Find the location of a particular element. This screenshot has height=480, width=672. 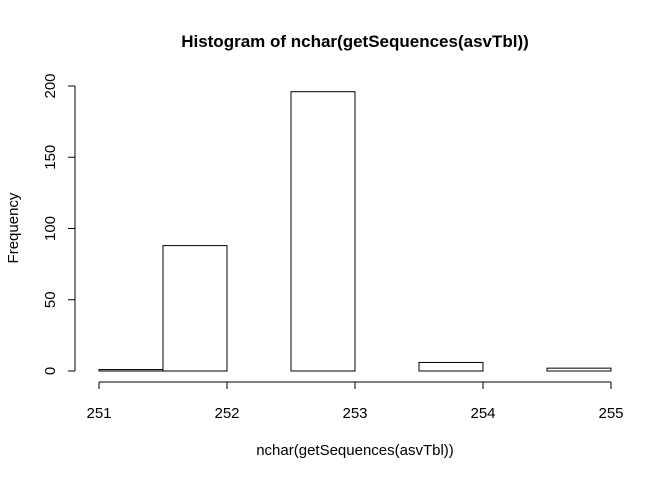

x-tick-label-251: 251 is located at coordinates (98, 413).